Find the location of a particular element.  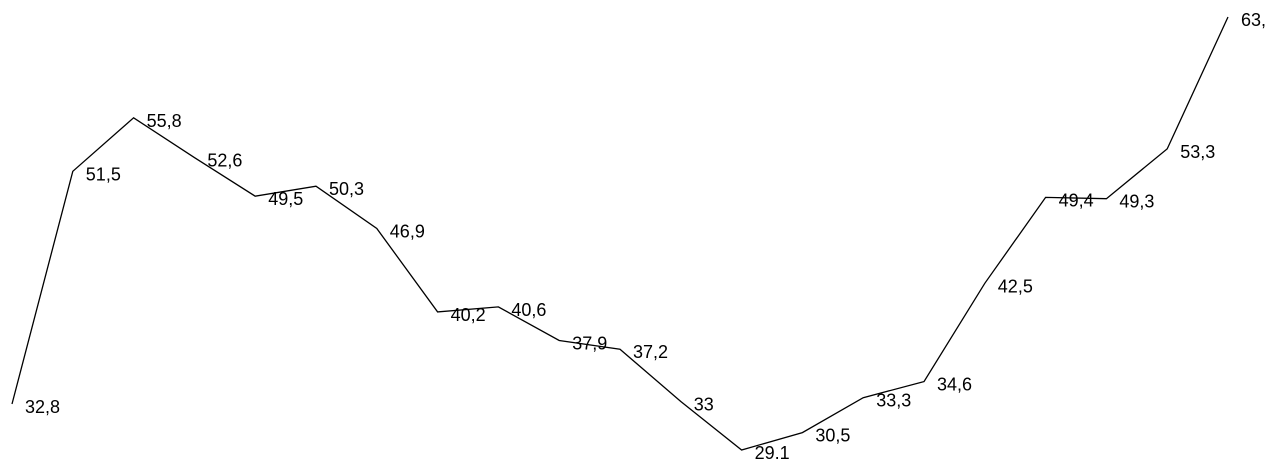

data-label: 33 is located at coordinates (704, 405).